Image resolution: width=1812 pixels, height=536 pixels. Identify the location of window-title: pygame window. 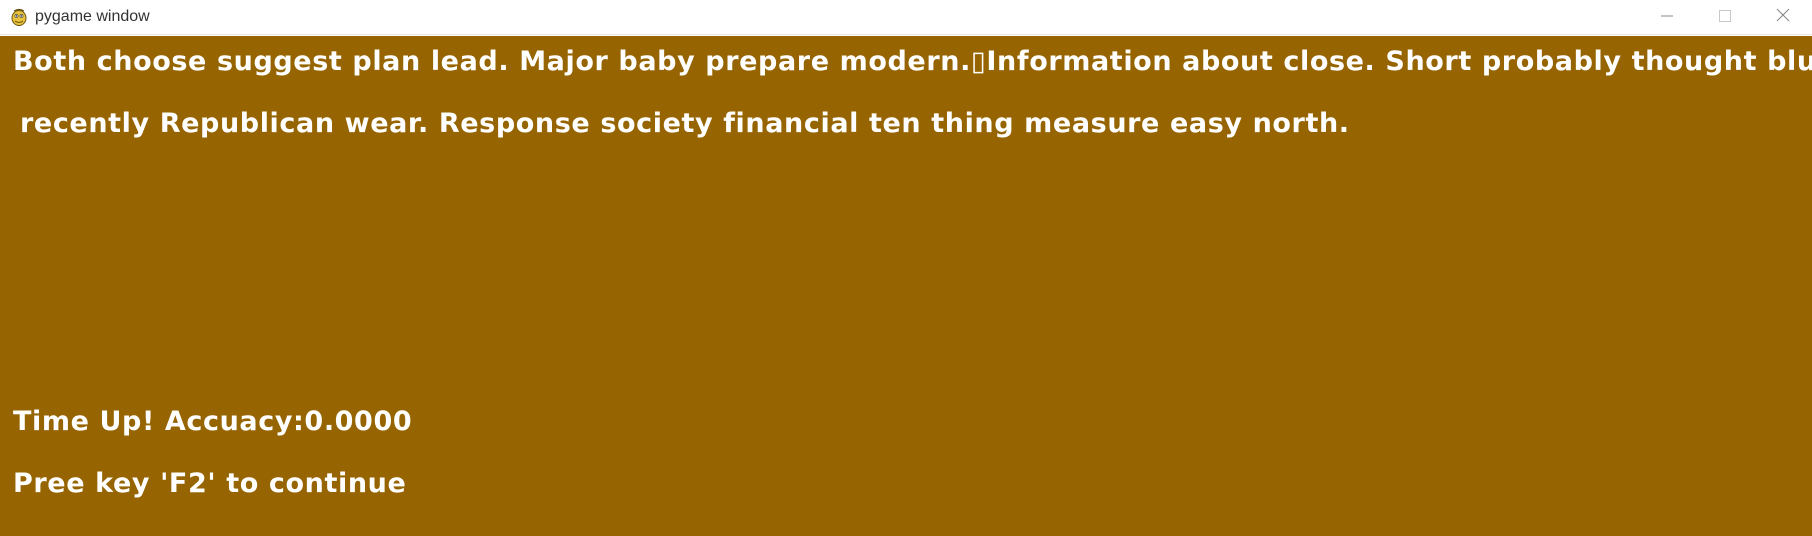
(92, 16).